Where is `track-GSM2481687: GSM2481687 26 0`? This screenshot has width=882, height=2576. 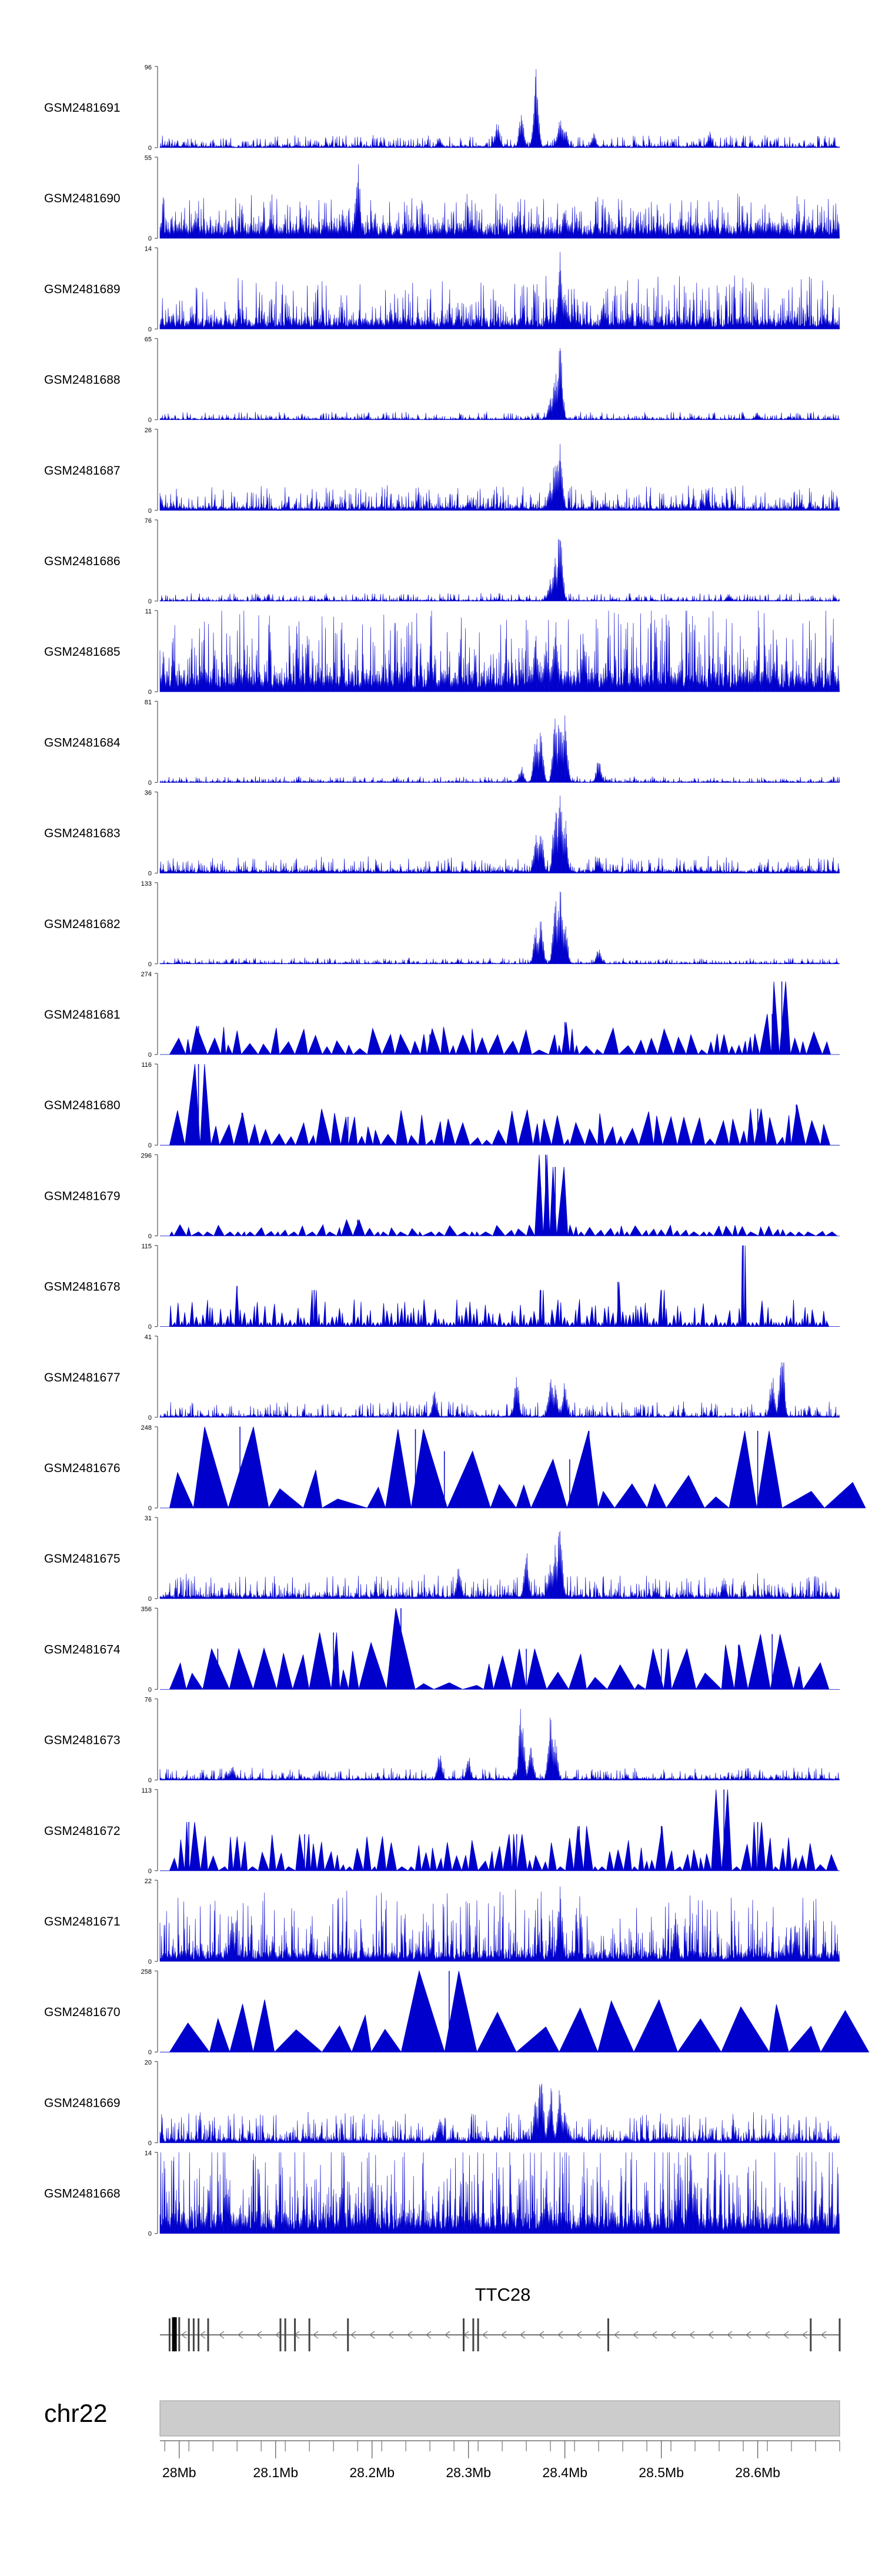
track-GSM2481687: GSM2481687 26 0 is located at coordinates (442, 471).